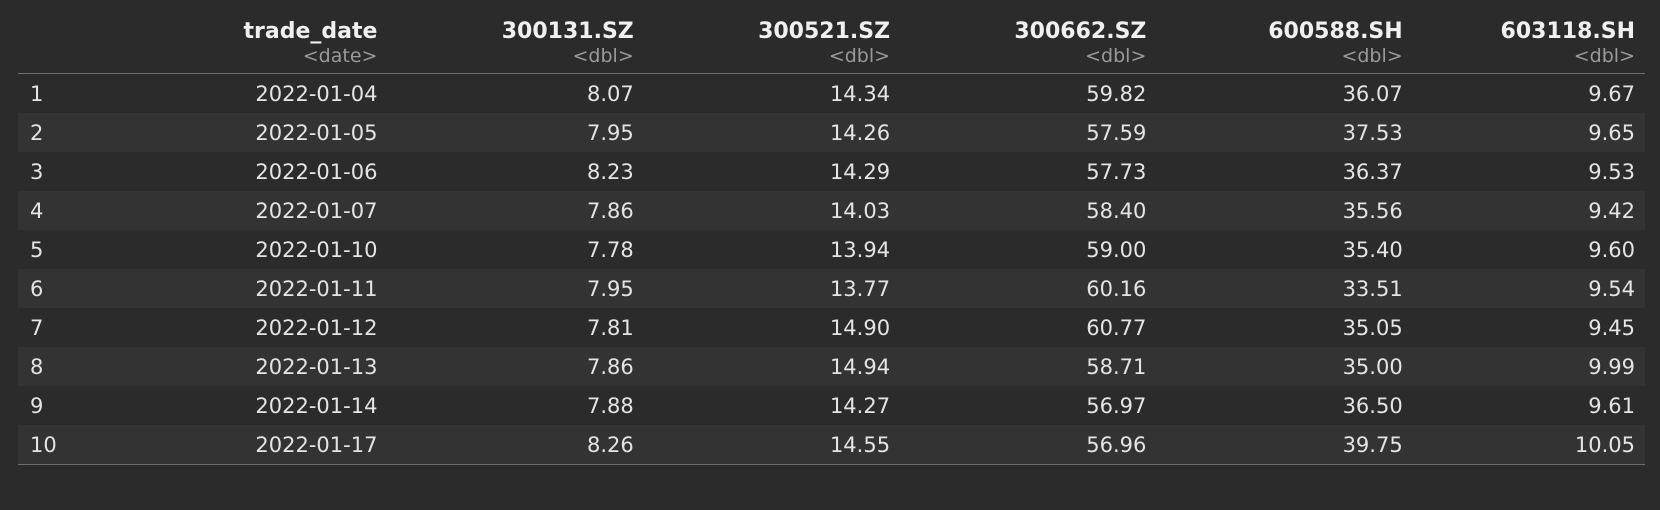 The image size is (1660, 510). What do you see at coordinates (860, 405) in the screenshot?
I see `cell-300521-sz: 14.27` at bounding box center [860, 405].